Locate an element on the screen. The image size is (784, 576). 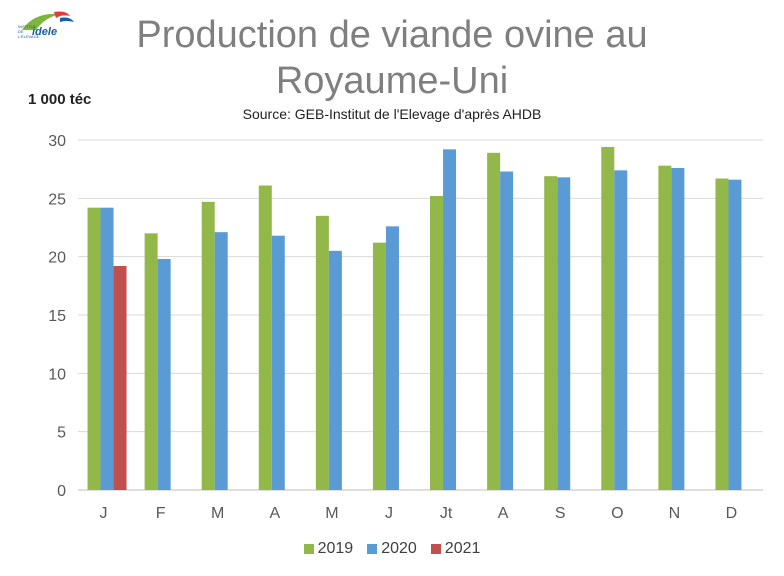
legend-swatch-2020 is located at coordinates (372, 549).